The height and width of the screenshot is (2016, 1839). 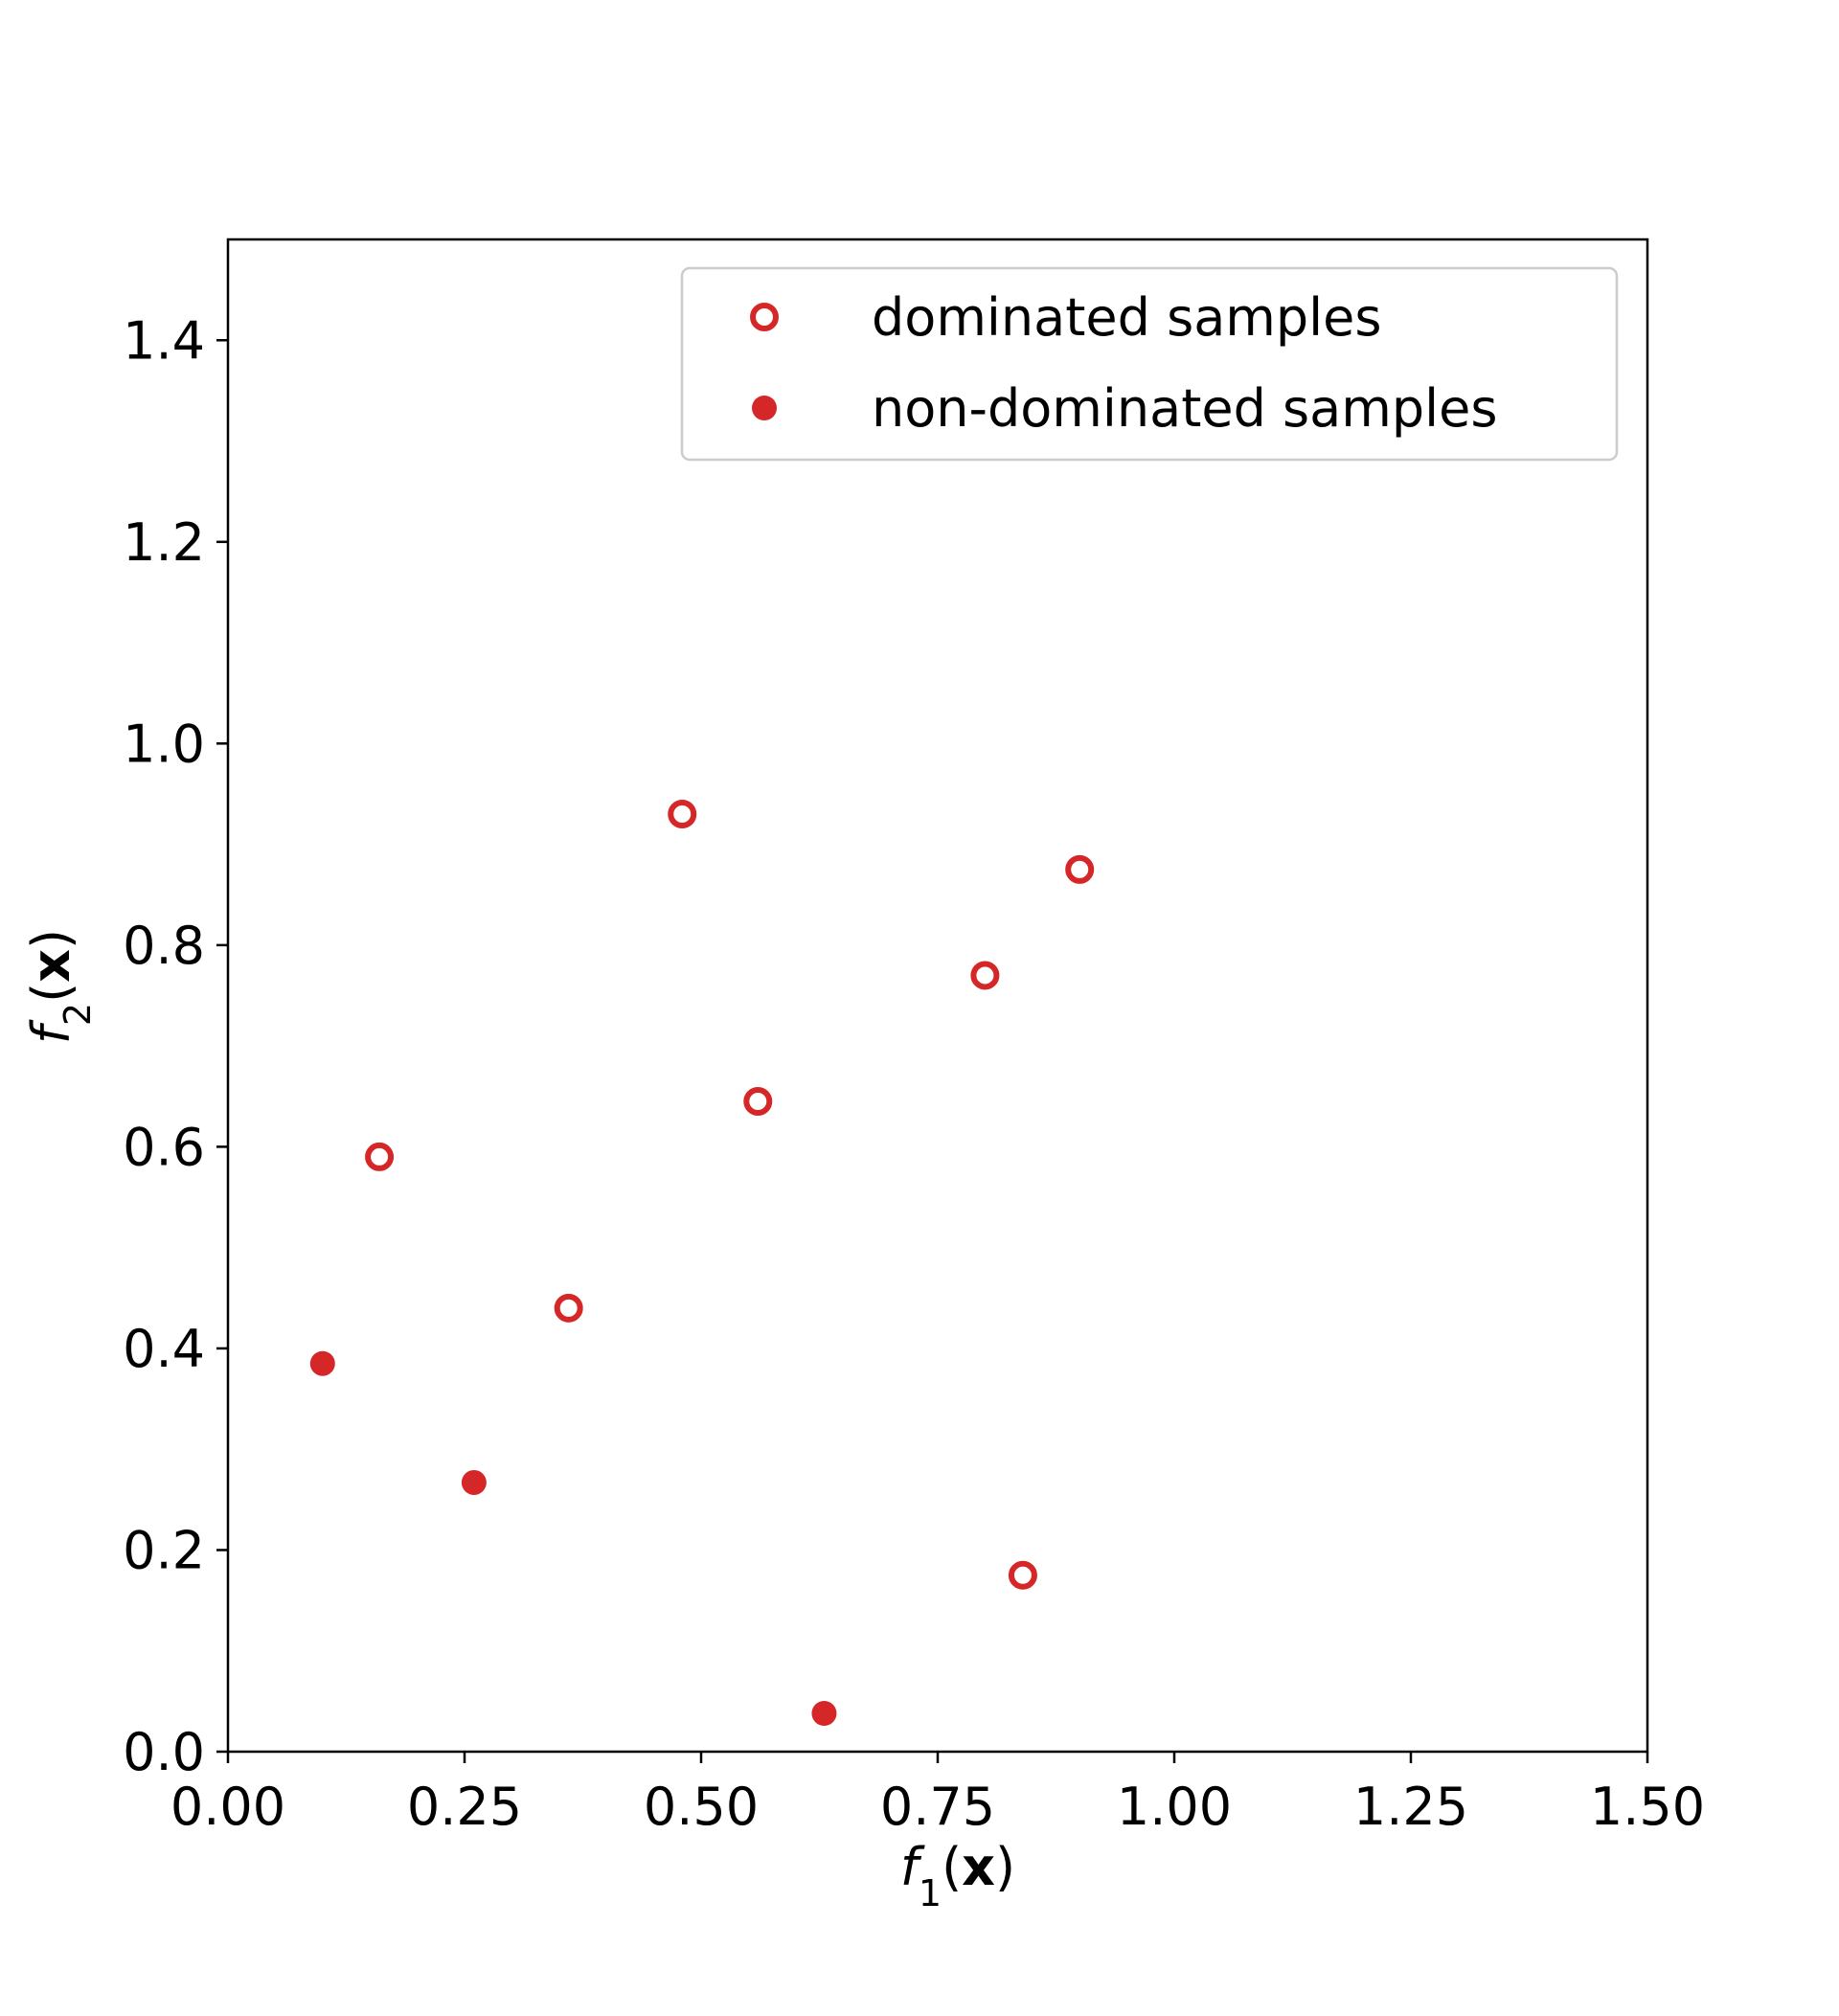 What do you see at coordinates (1647, 1807) in the screenshot?
I see `x-tick-label: 1.50` at bounding box center [1647, 1807].